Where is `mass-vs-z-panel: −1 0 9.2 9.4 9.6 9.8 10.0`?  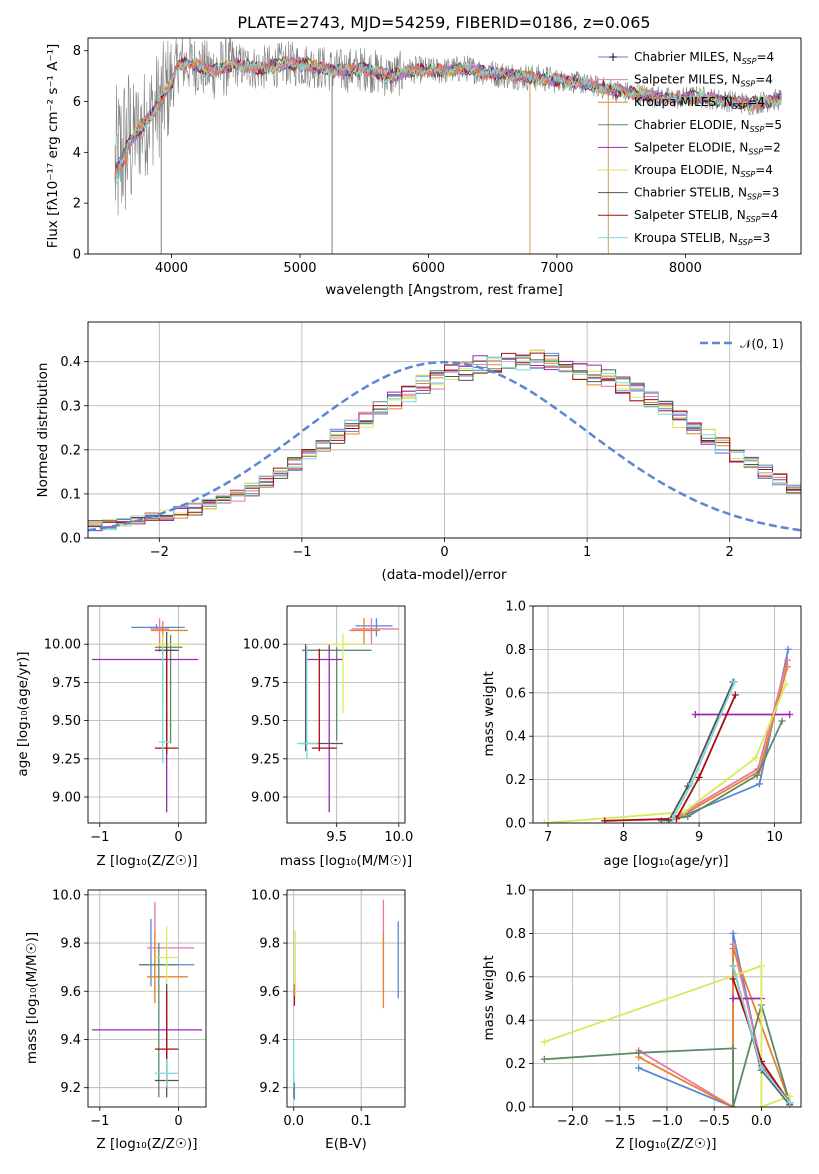
mass-vs-z-panel: −1 0 9.2 9.4 9.6 9.8 10.0 is located at coordinates (129, 1008).